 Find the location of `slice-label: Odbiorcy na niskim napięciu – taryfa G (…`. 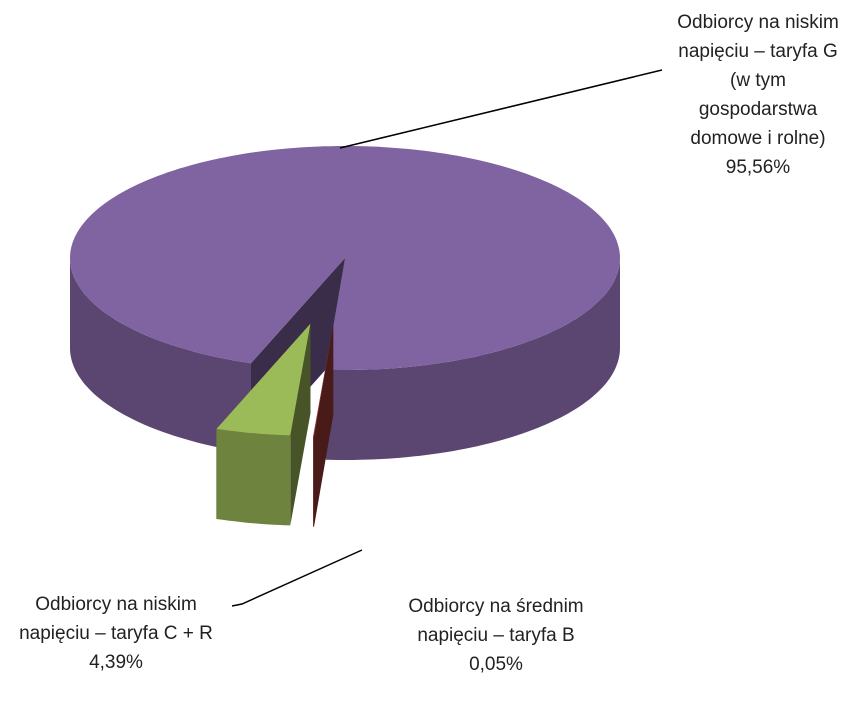

slice-label: Odbiorcy na niskim napięciu – taryfa G (… is located at coordinates (758, 95).